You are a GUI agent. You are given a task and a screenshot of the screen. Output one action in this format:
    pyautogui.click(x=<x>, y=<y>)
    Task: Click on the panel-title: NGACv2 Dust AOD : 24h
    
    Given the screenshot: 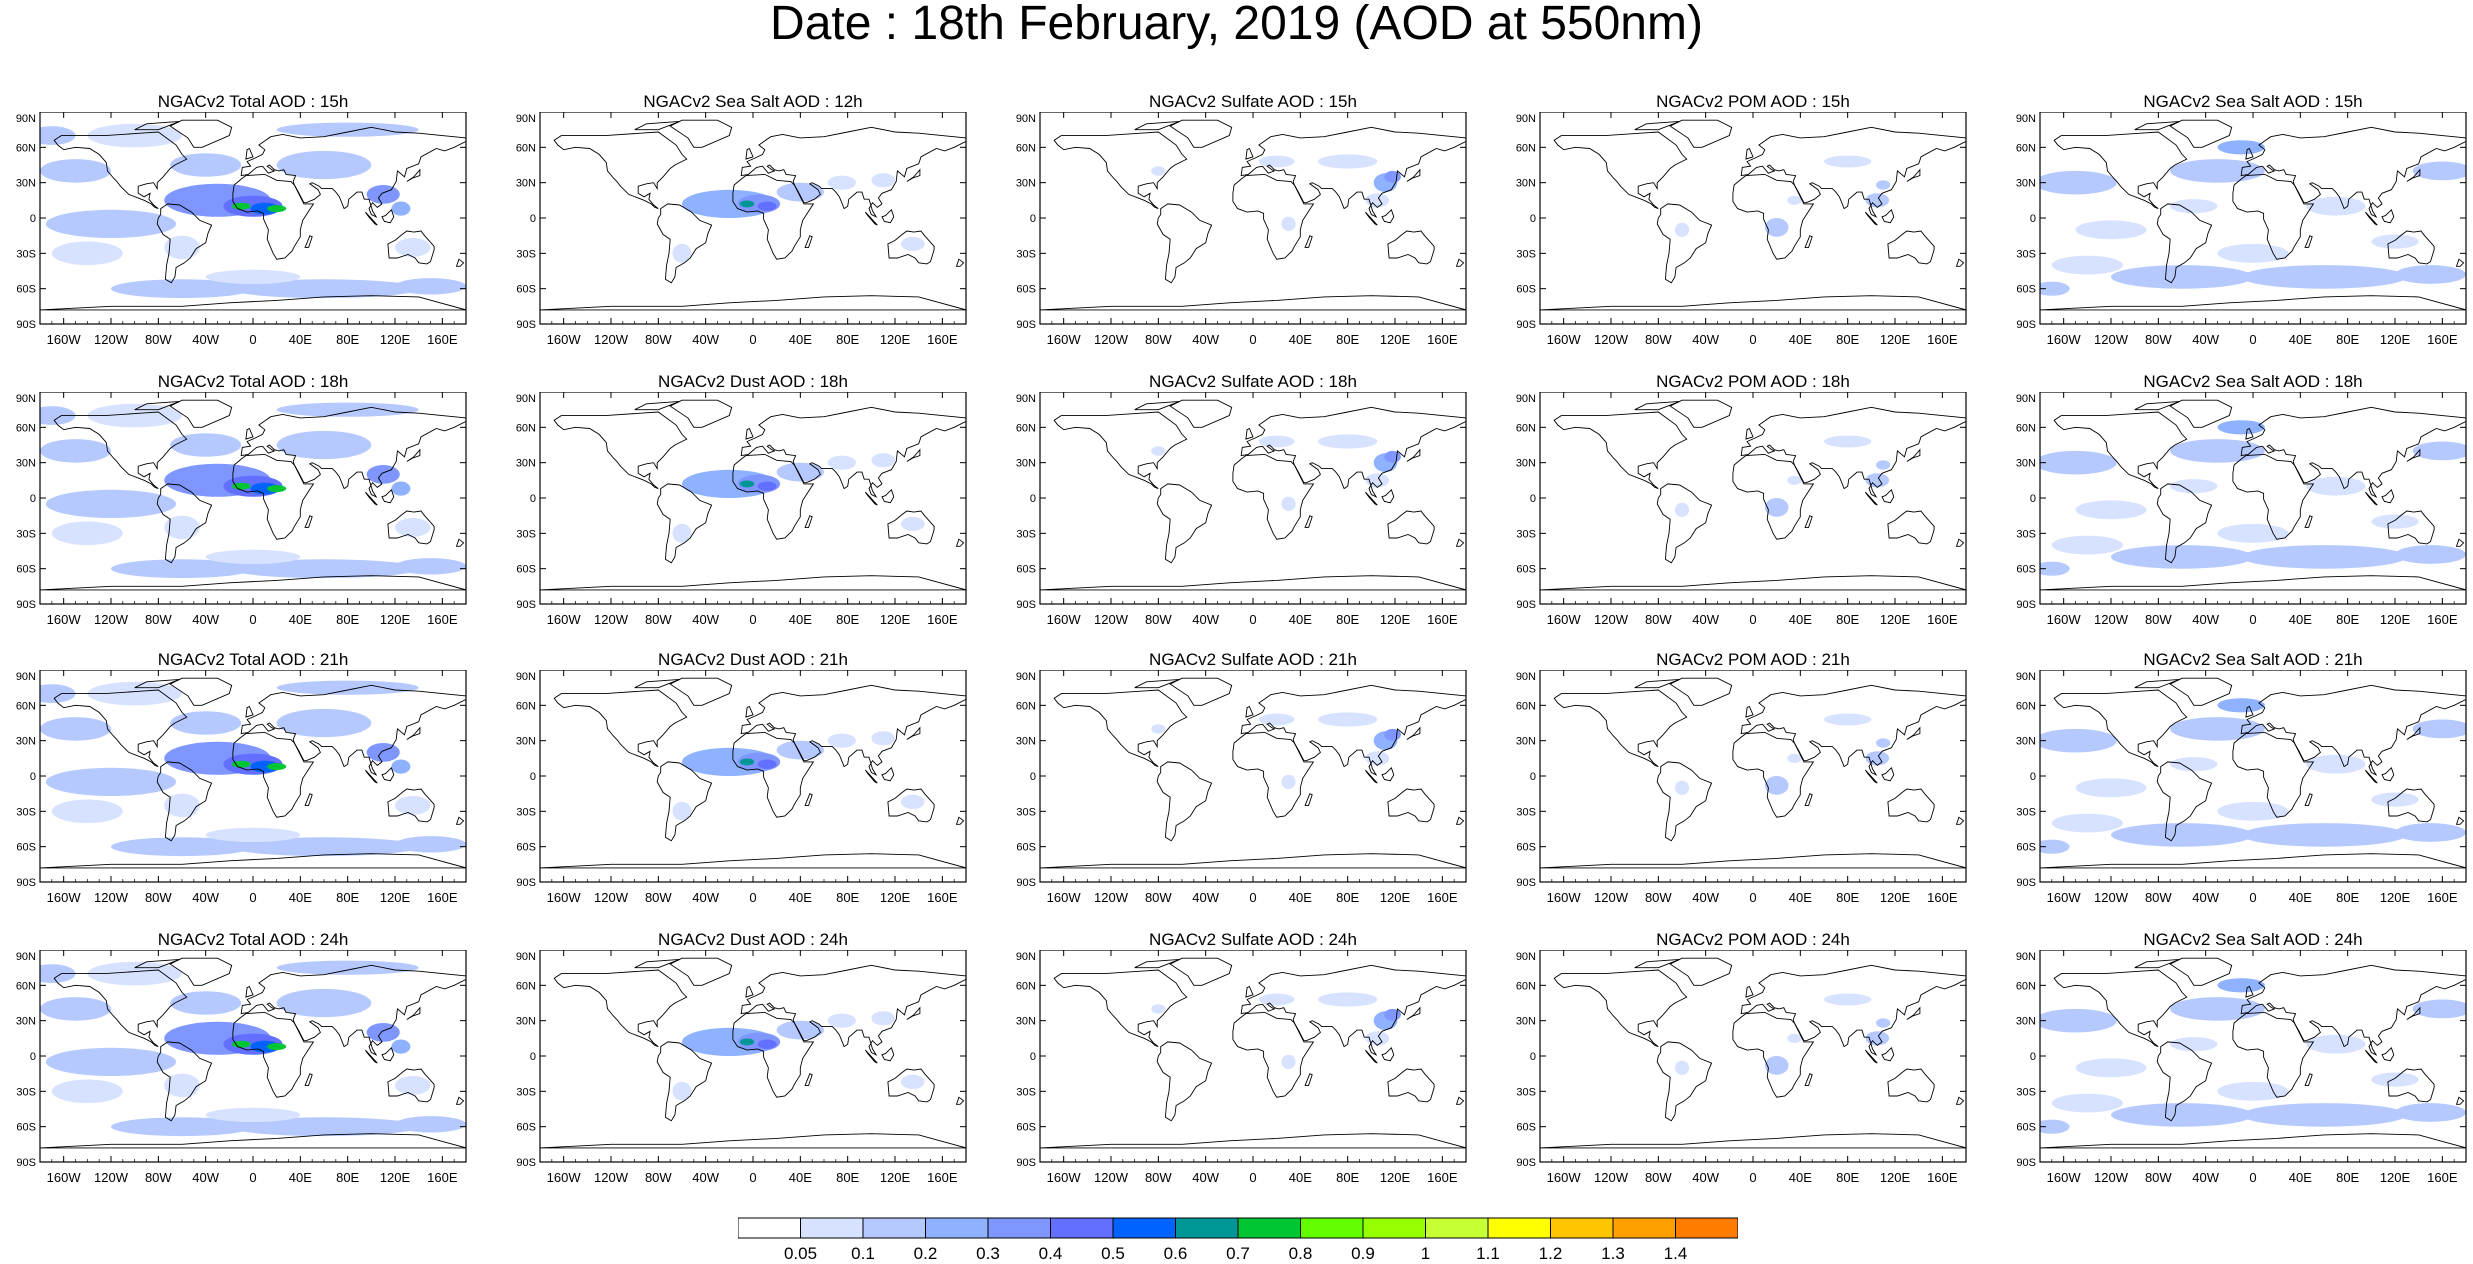 What is the action you would take?
    pyautogui.click(x=753, y=939)
    